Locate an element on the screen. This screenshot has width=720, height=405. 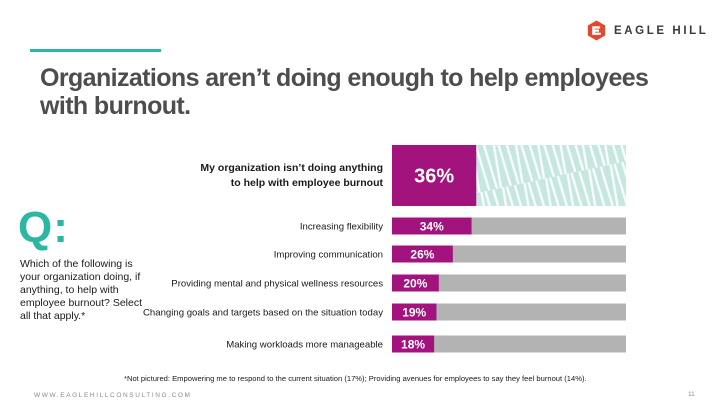
category-label: Improving communication is located at coordinates (328, 255).